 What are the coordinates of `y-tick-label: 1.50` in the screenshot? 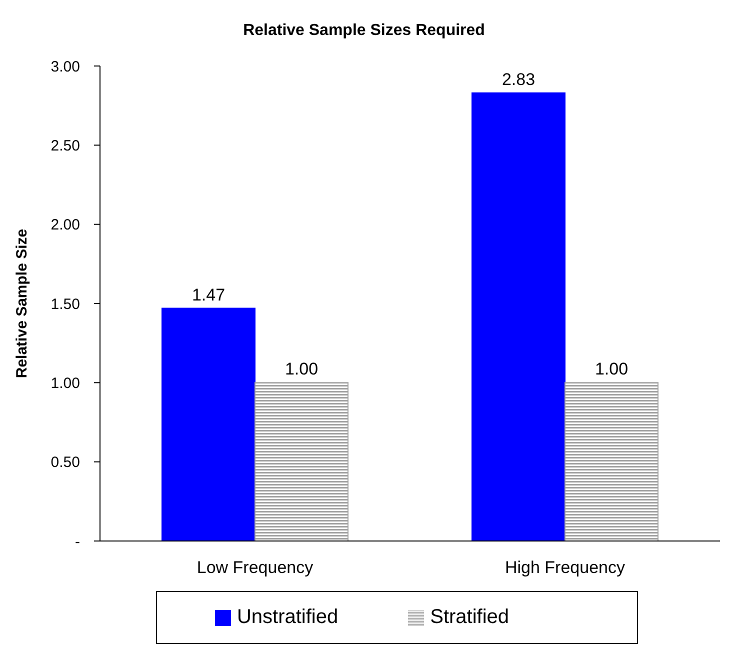 It's located at (65, 304).